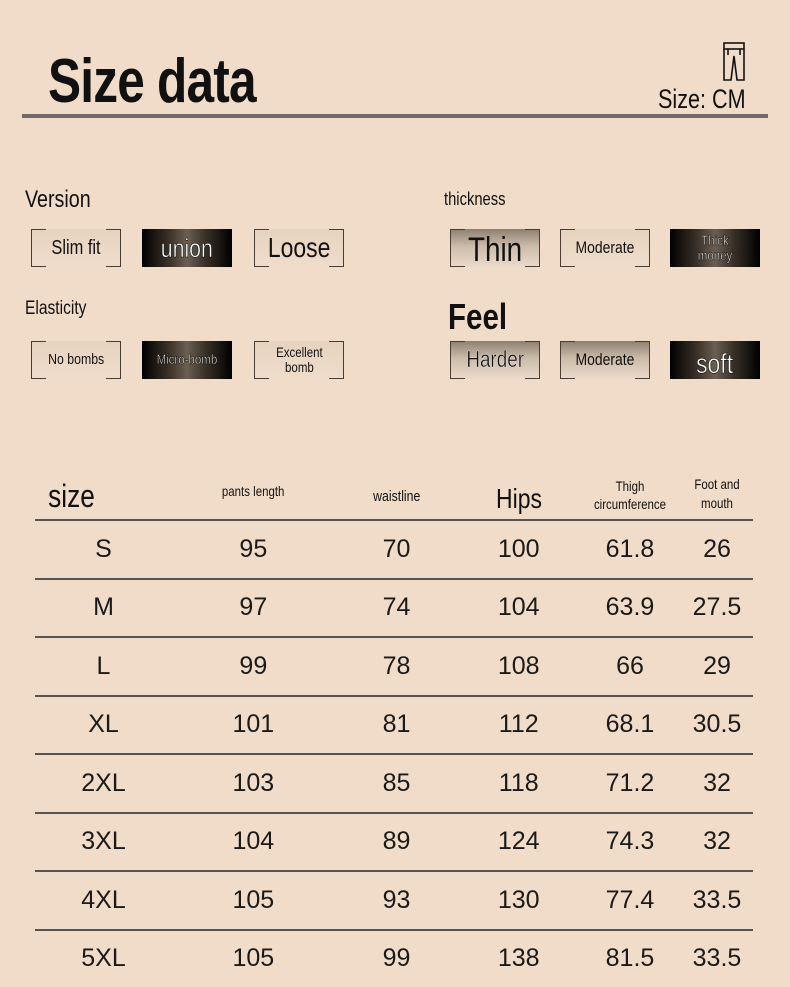  What do you see at coordinates (717, 666) in the screenshot?
I see `cell-foot-mouth: 29` at bounding box center [717, 666].